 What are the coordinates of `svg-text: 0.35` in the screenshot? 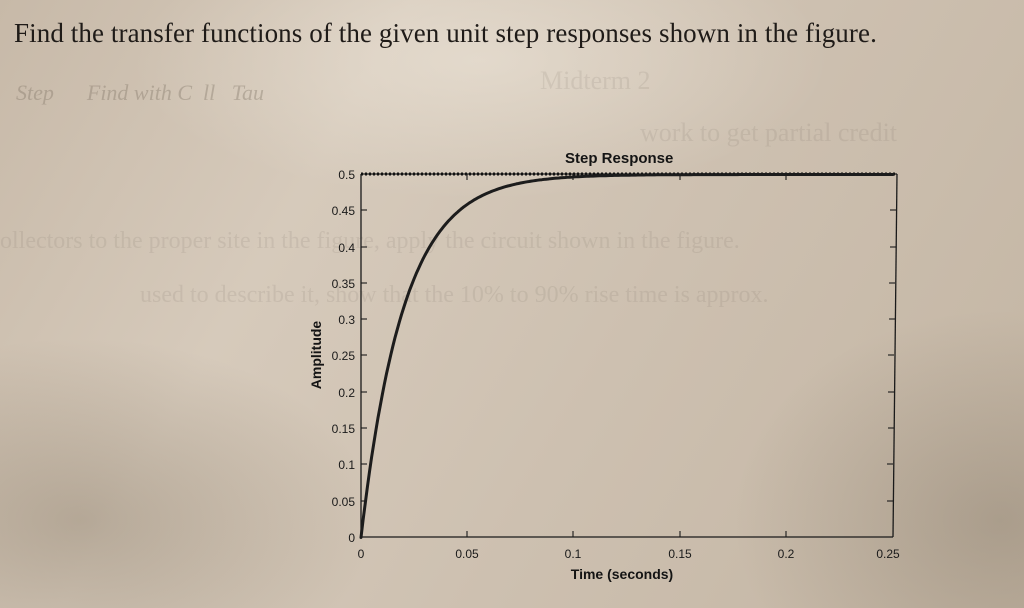 It's located at (344, 284).